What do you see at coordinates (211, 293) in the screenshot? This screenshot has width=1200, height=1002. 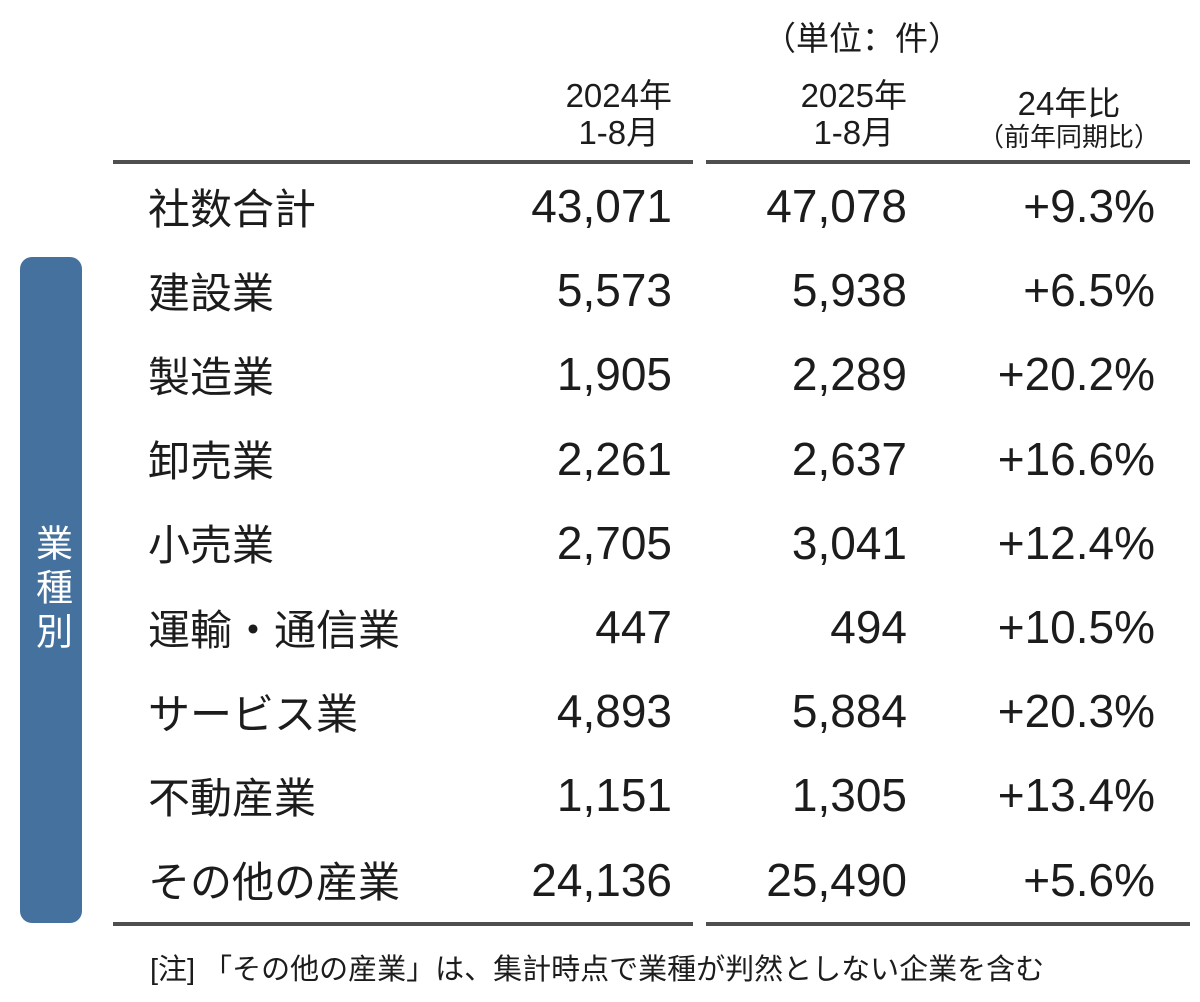 I see `row-label: 建設業` at bounding box center [211, 293].